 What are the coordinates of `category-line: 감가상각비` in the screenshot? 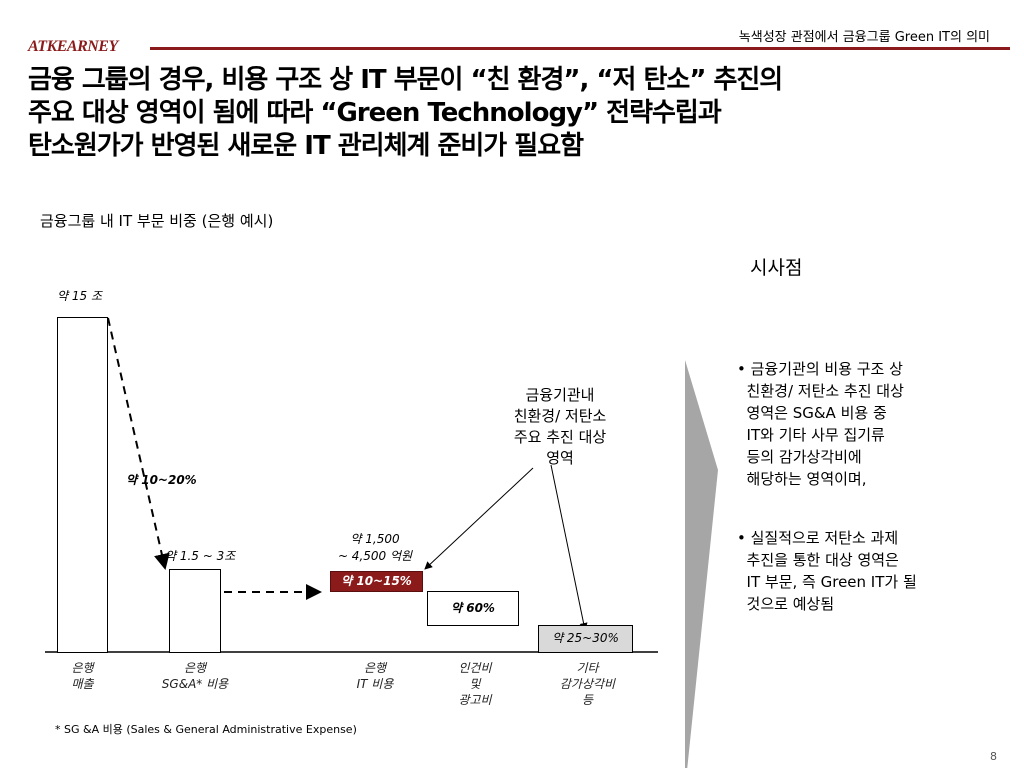 It's located at (587, 684).